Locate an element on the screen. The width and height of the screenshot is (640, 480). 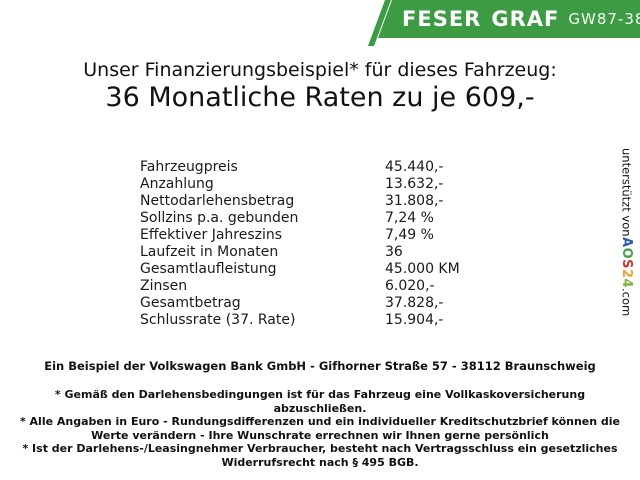
table-row: Anzahlung 13.632,- is located at coordinates (320, 184).